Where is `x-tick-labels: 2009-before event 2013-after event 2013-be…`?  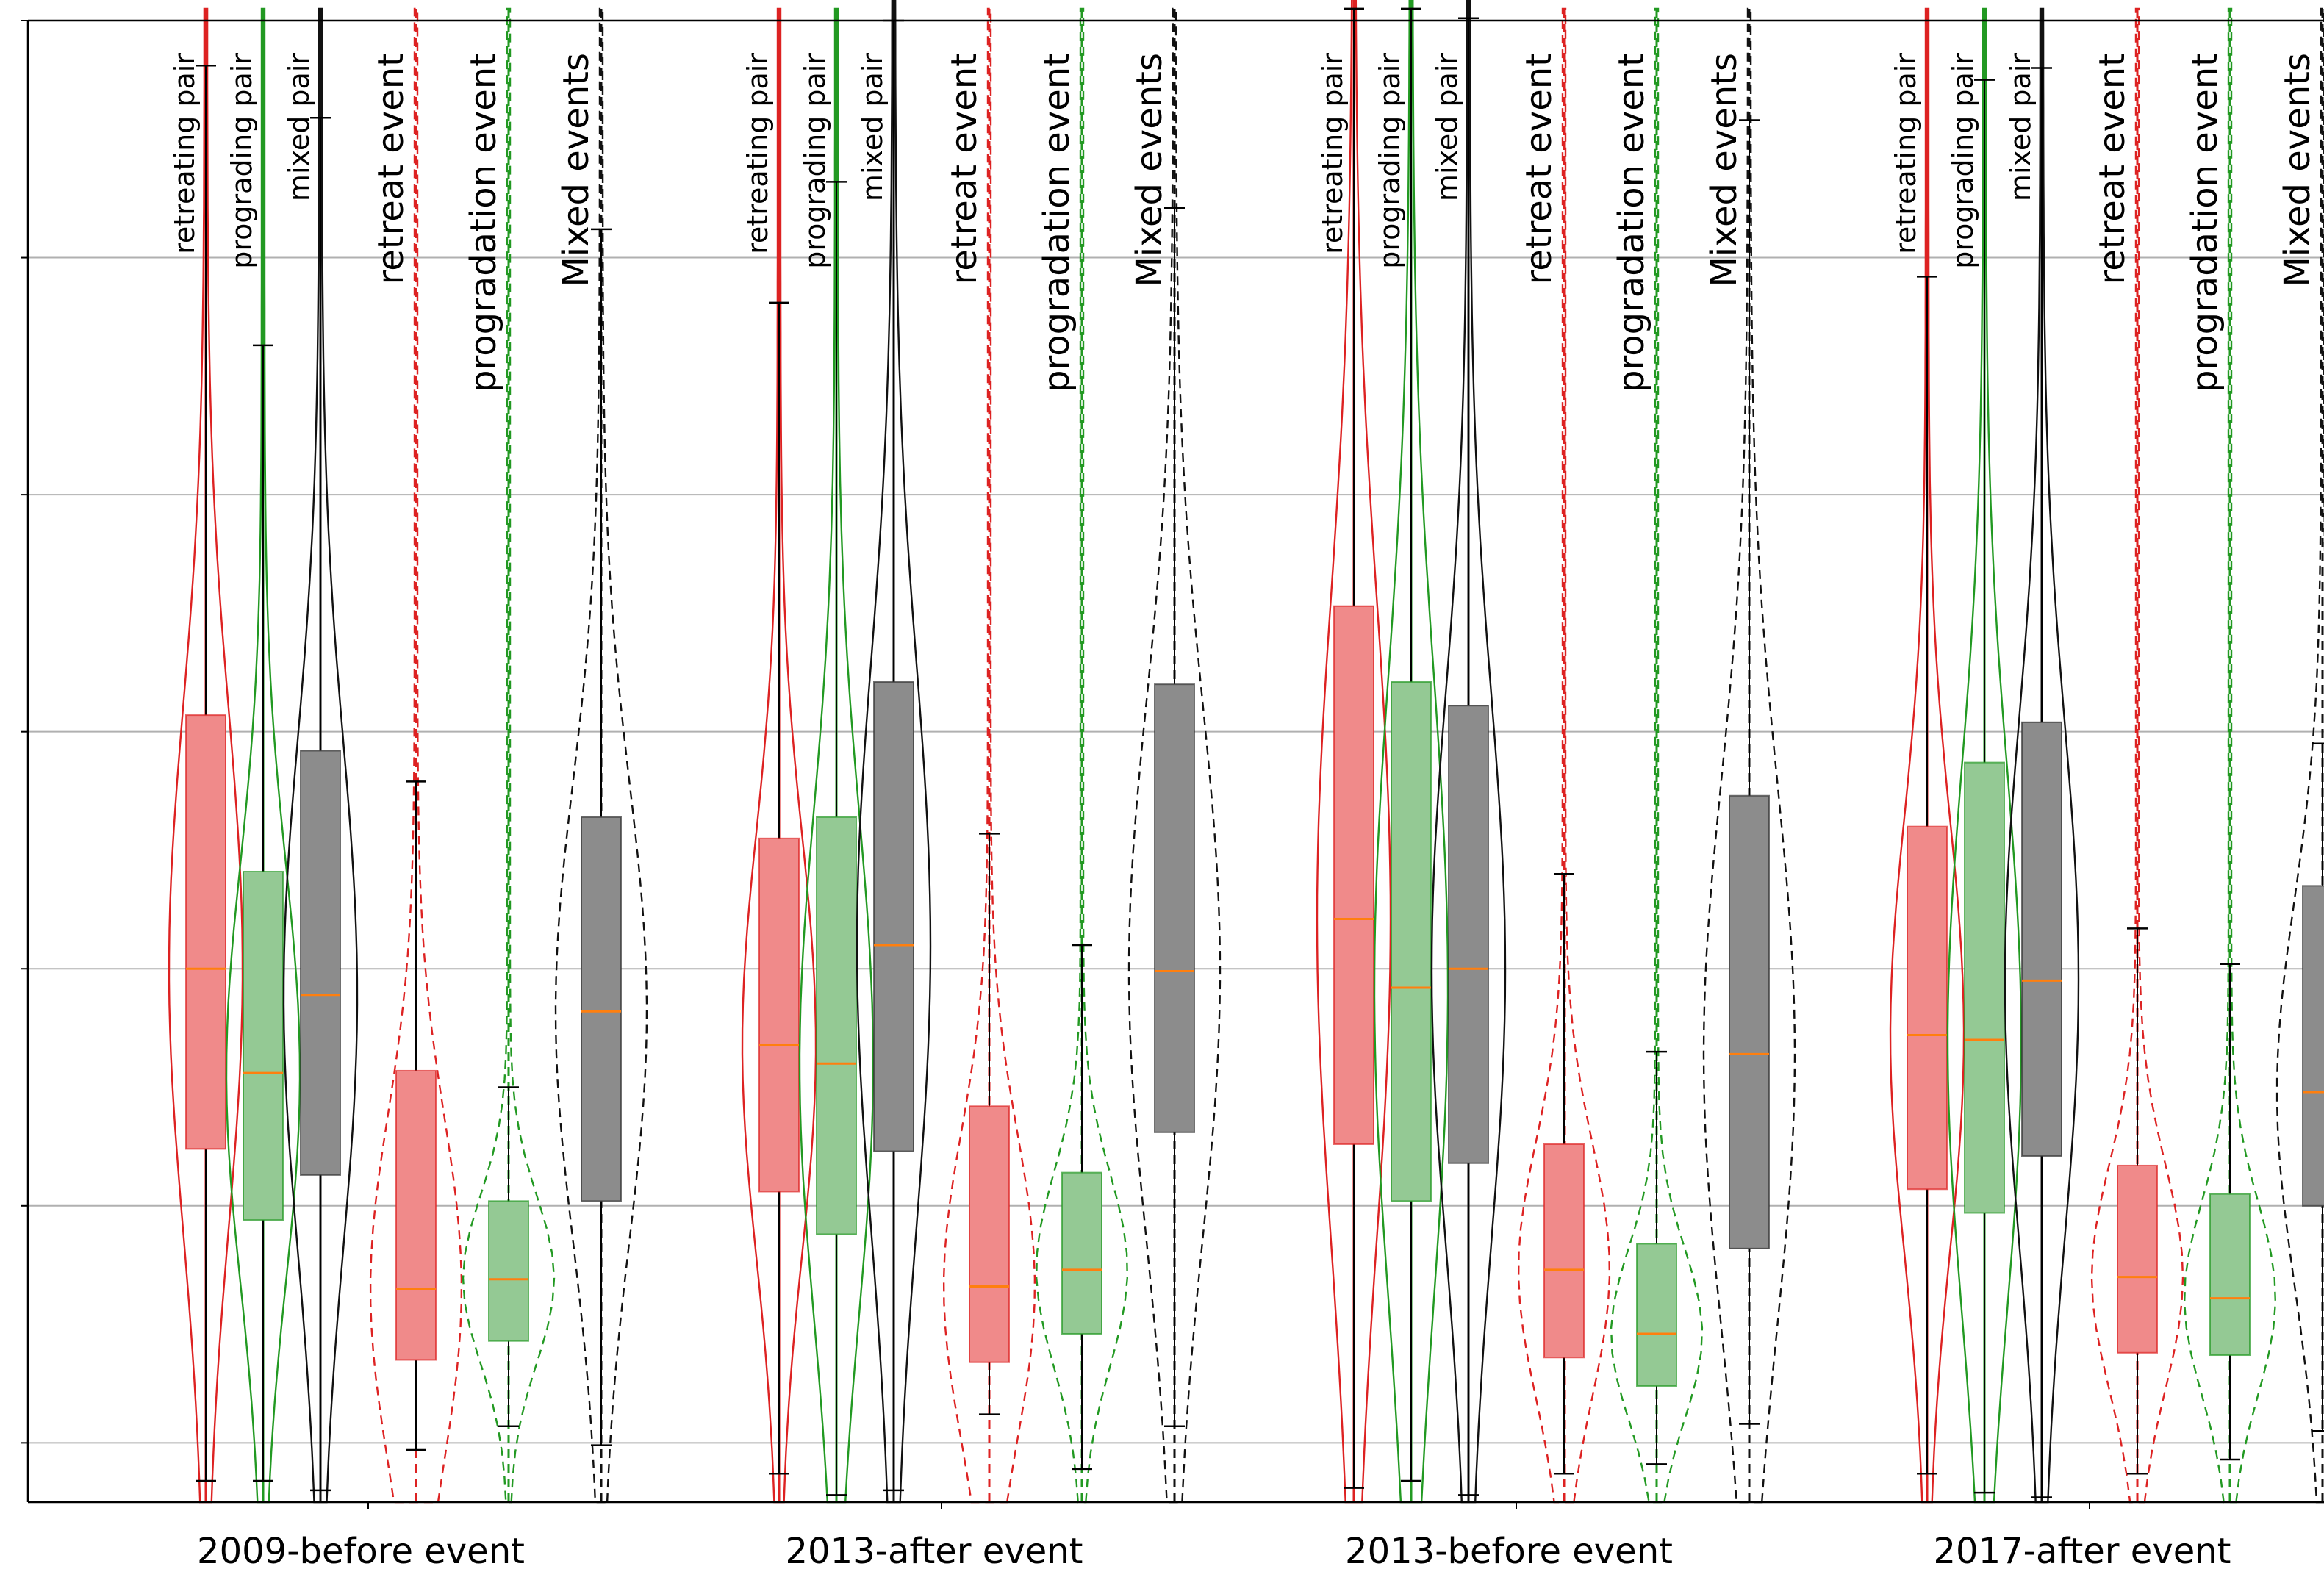
x-tick-labels: 2009-before event 2013-after event 2013-be… is located at coordinates (1214, 1550).